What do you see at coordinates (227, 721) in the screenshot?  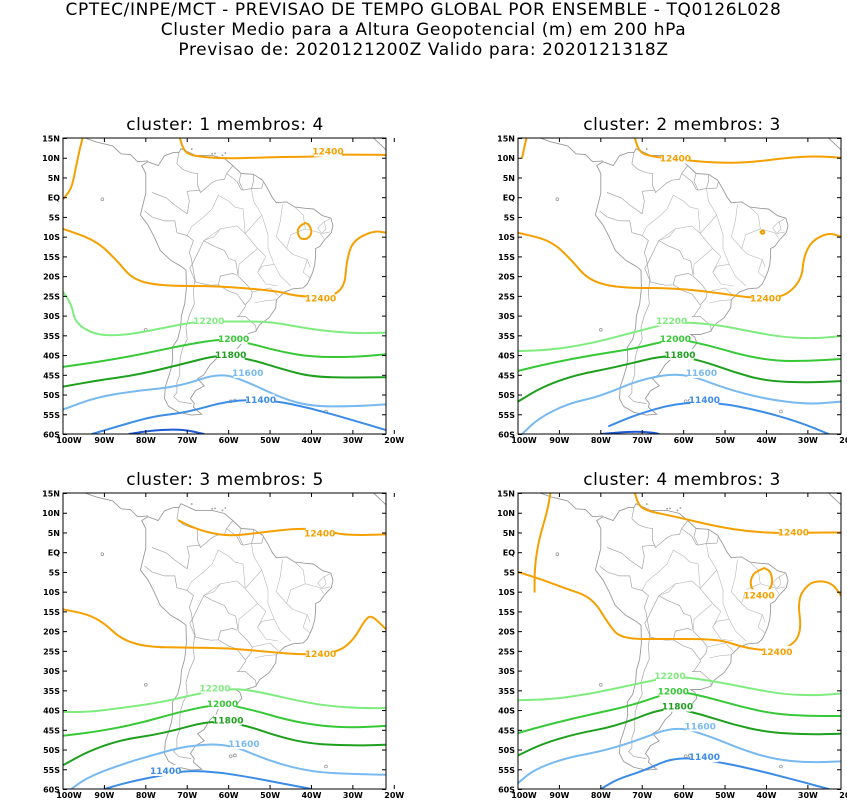 I see `contour-label: 11800` at bounding box center [227, 721].